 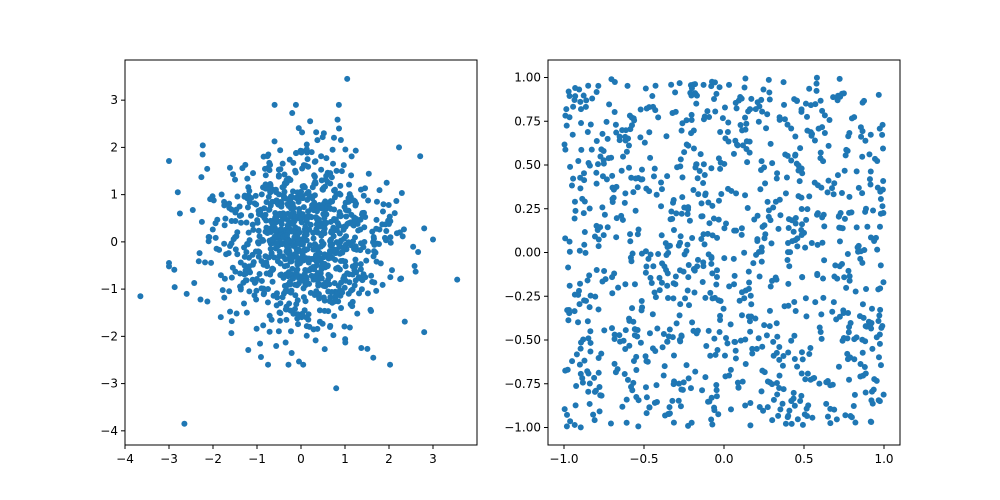 I want to click on x-tick-label: −4, so click(x=125, y=459).